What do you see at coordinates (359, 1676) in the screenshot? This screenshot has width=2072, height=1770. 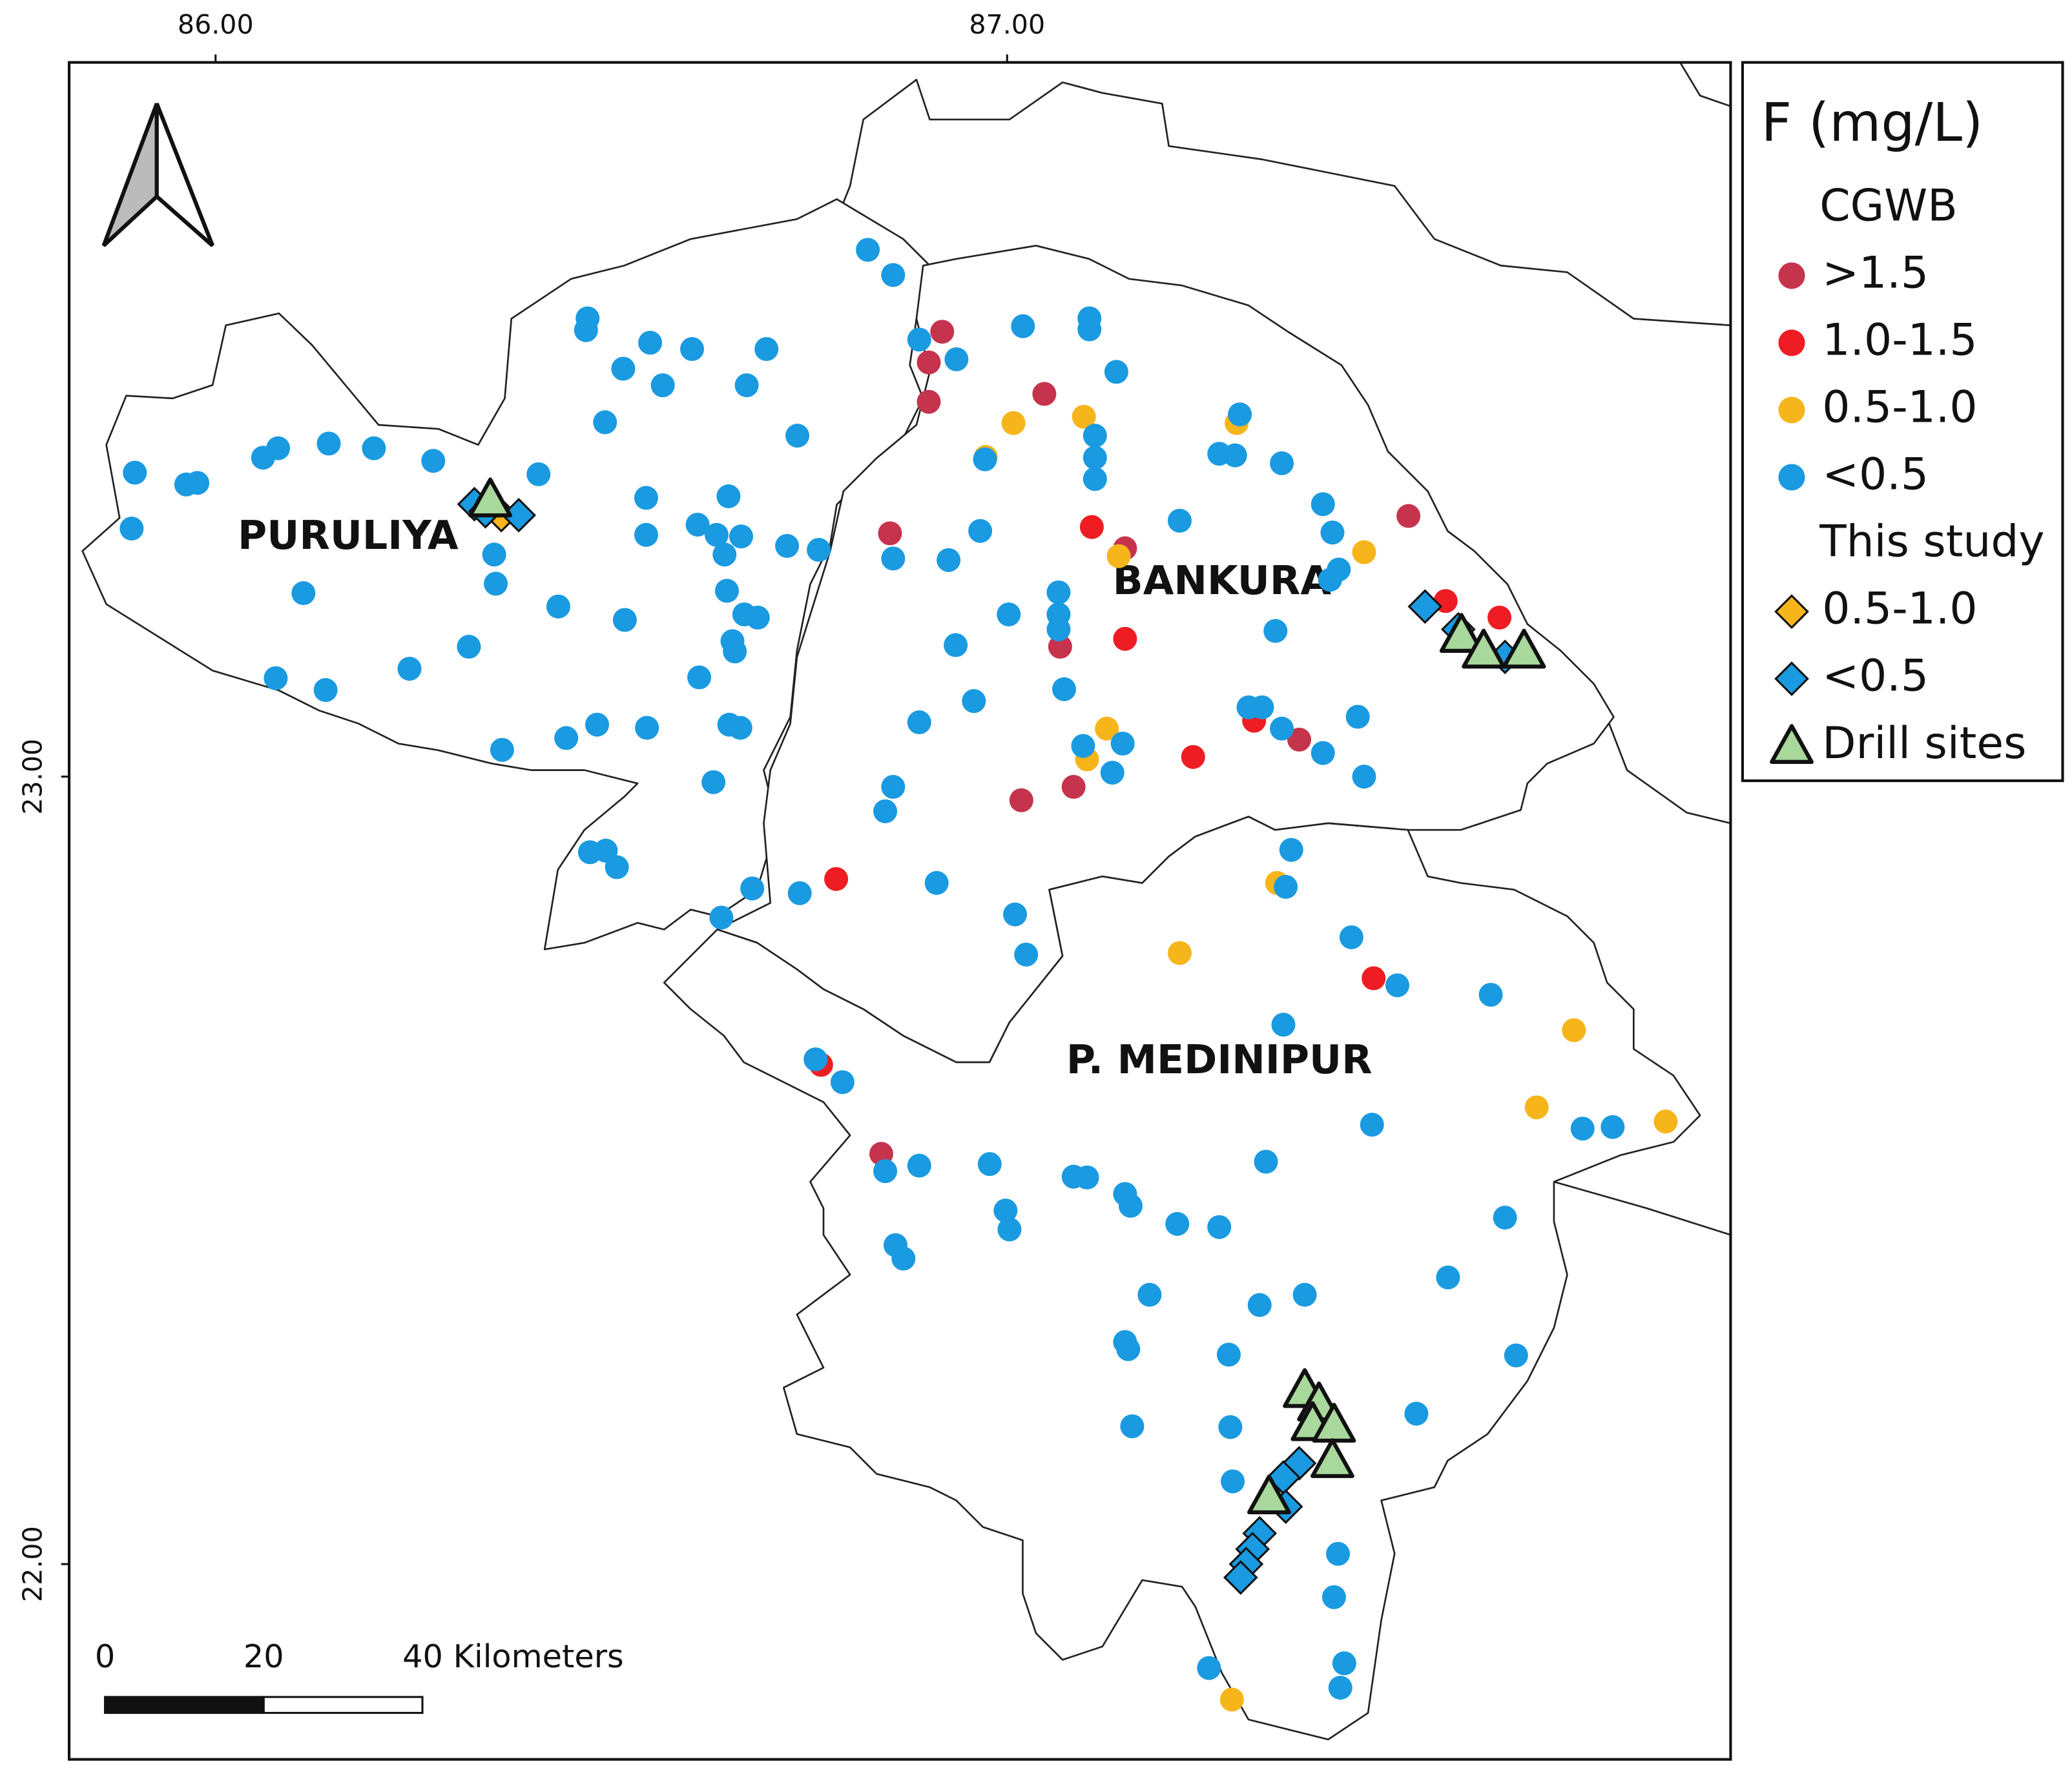 I see `scale-bar: 0 20 40 Kilometers` at bounding box center [359, 1676].